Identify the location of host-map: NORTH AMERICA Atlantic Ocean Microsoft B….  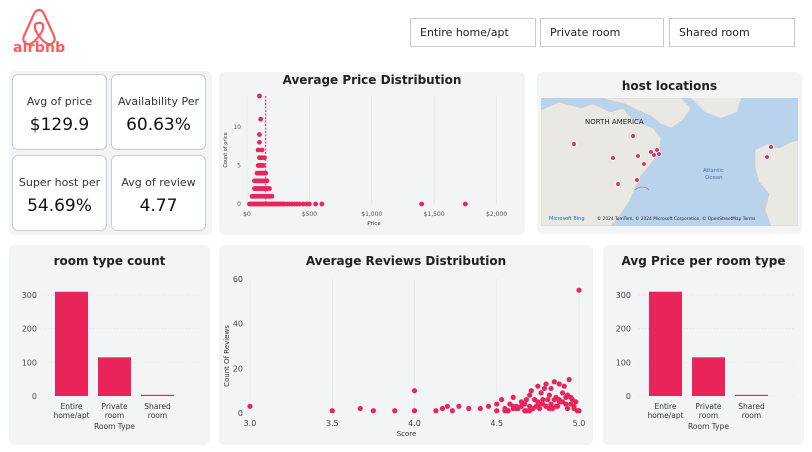
(669, 162).